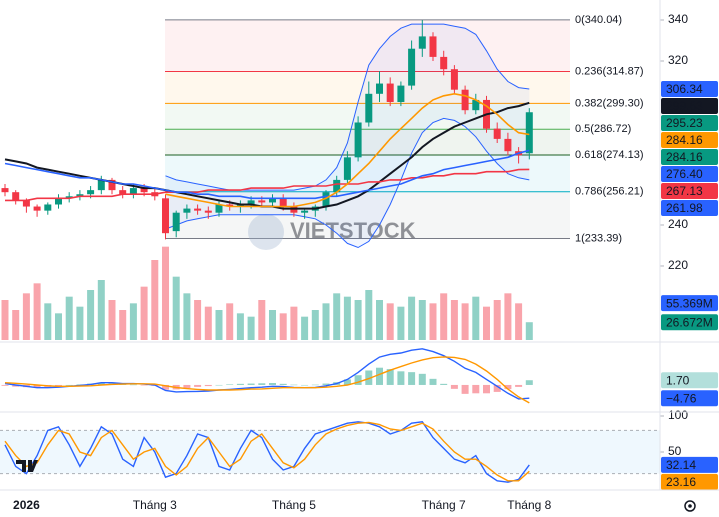 This screenshot has width=719, height=517. Describe the element at coordinates (675, 451) in the screenshot. I see `y-tick-label: 50` at that location.